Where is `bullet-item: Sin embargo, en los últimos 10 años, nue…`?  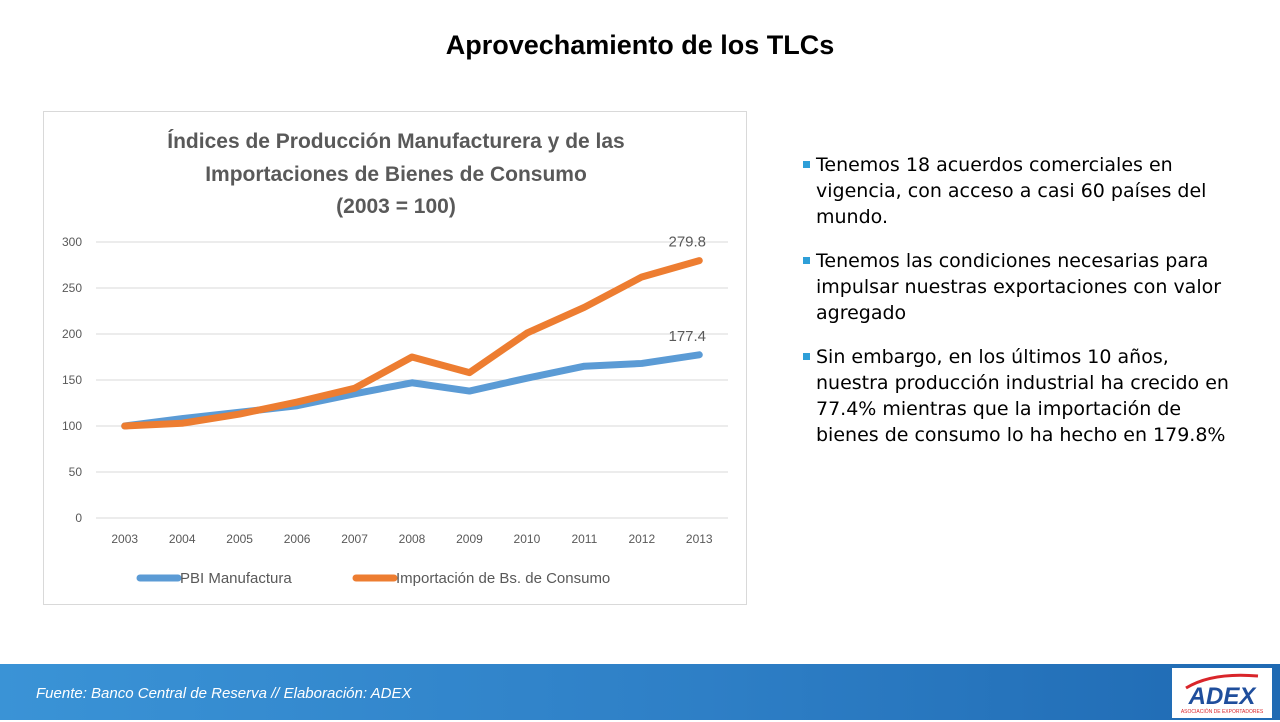
bullet-item: Sin embargo, en los últimos 10 años, nue… is located at coordinates (1023, 396).